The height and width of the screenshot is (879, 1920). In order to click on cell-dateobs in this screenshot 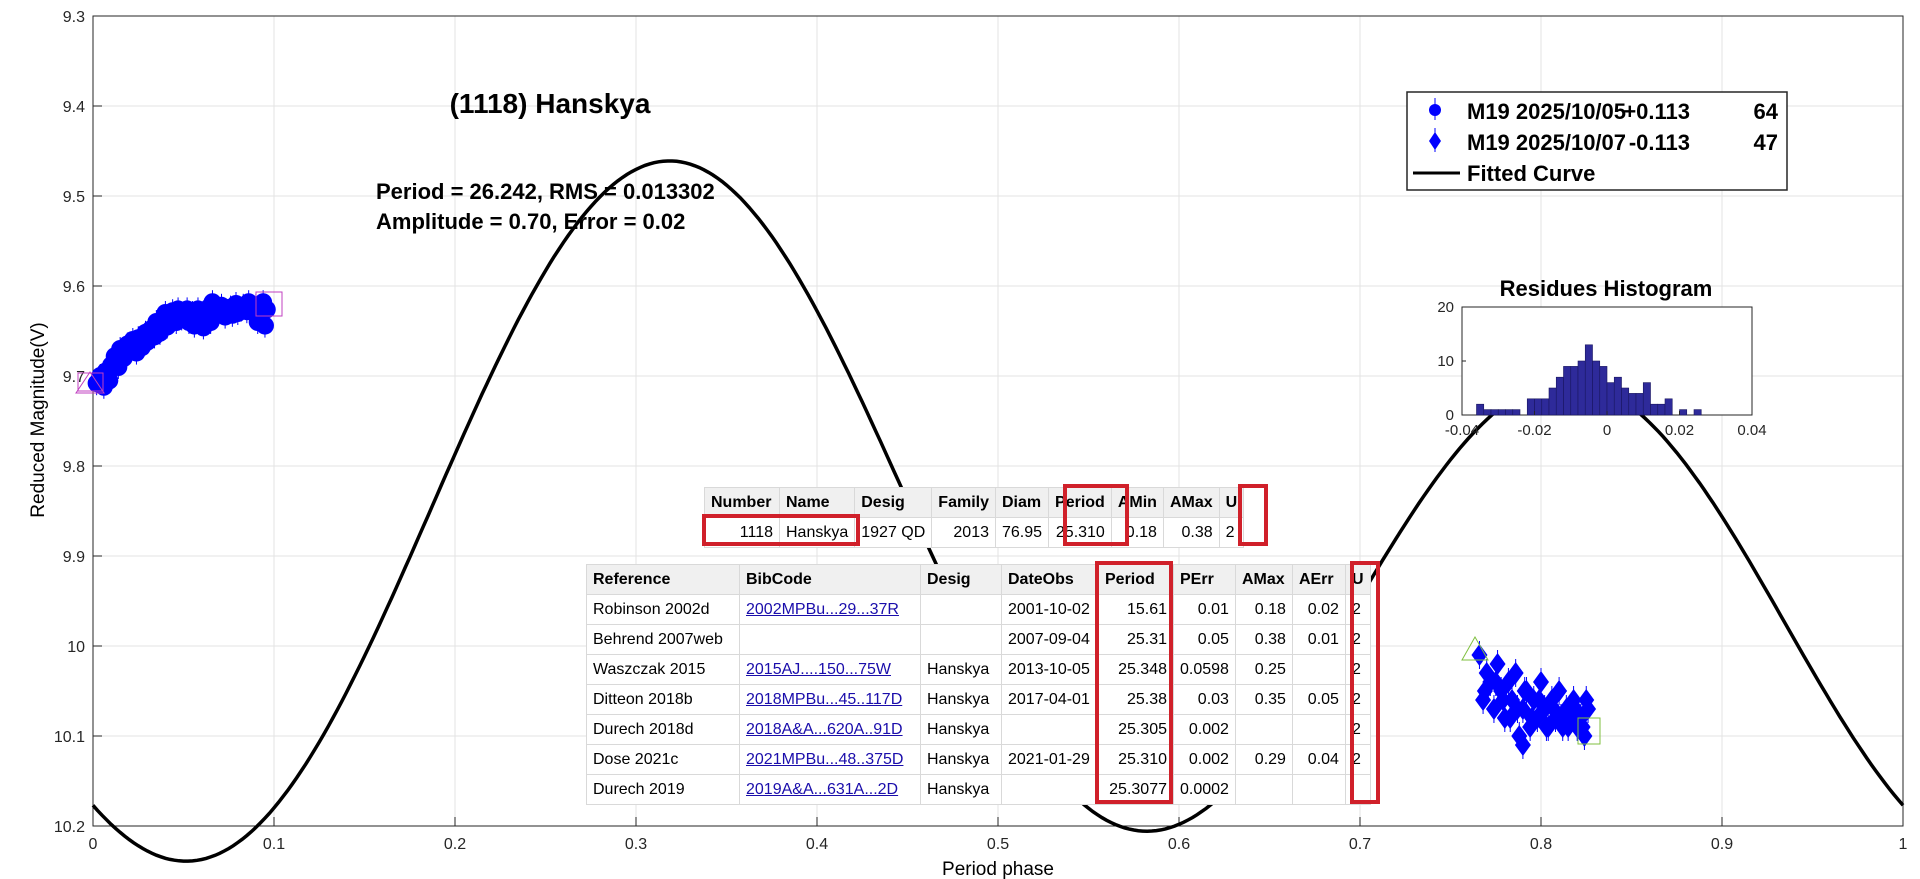, I will do `click(1050, 789)`.